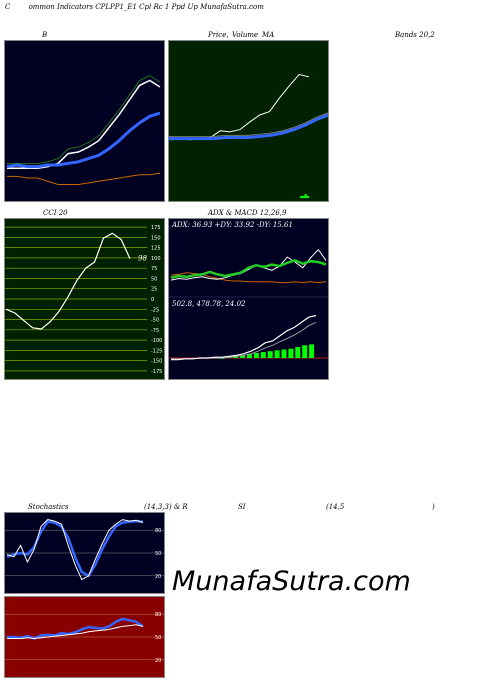 Image resolution: width=500 pixels, height=680 pixels. I want to click on bb-upper-band-line, so click(84, 119).